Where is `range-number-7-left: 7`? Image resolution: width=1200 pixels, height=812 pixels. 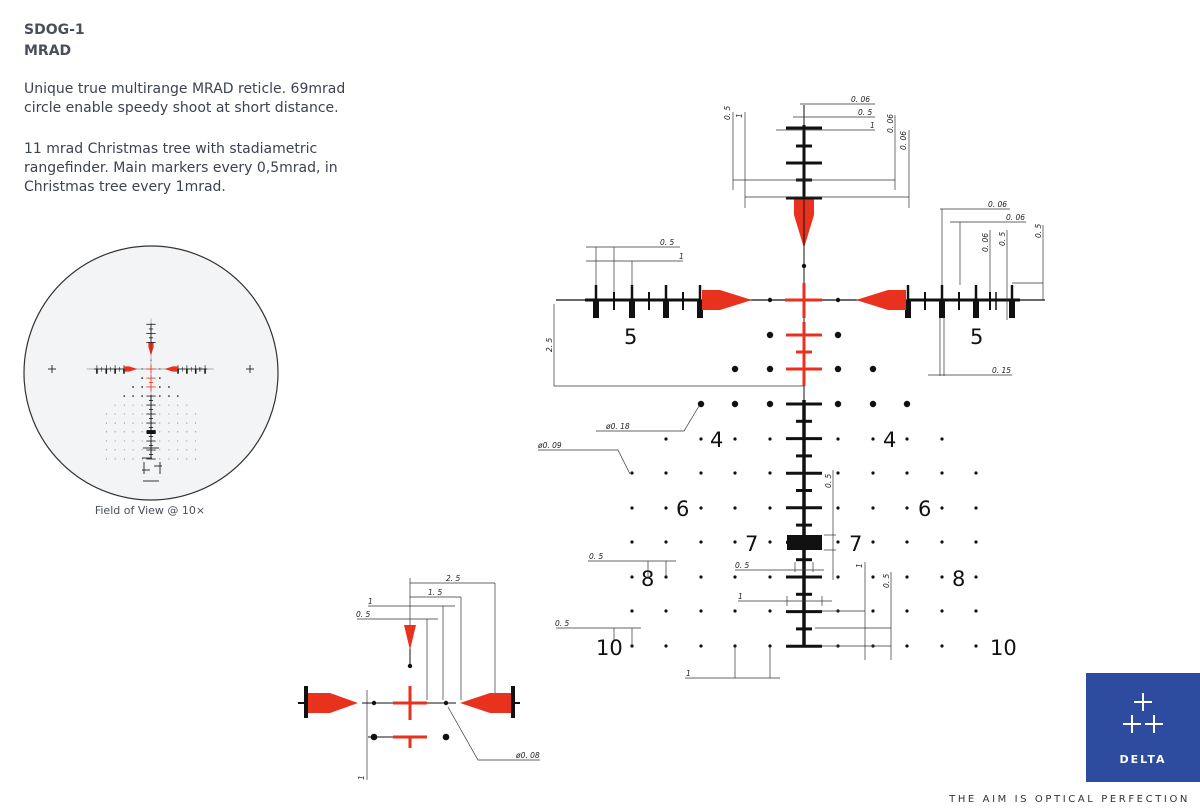
range-number-7-left: 7 is located at coordinates (751, 544).